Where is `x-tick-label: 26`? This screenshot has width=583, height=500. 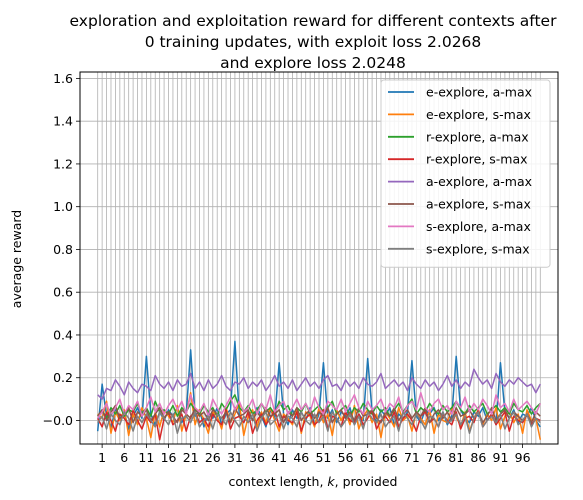
x-tick-label: 26 is located at coordinates (213, 457).